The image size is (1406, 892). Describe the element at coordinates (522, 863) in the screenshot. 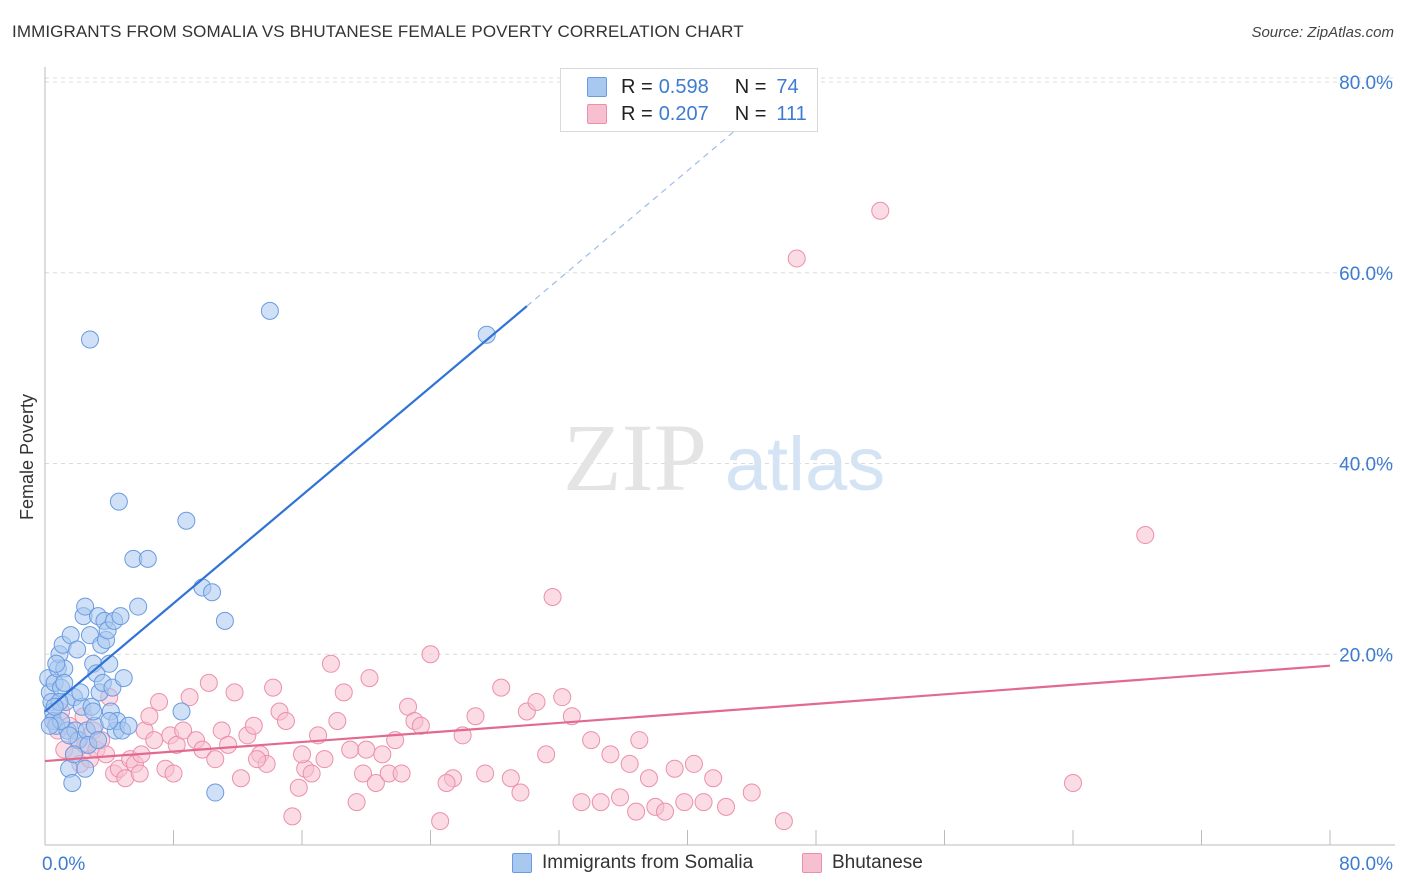

I see `bottom-legend-swatch-somalia` at that location.